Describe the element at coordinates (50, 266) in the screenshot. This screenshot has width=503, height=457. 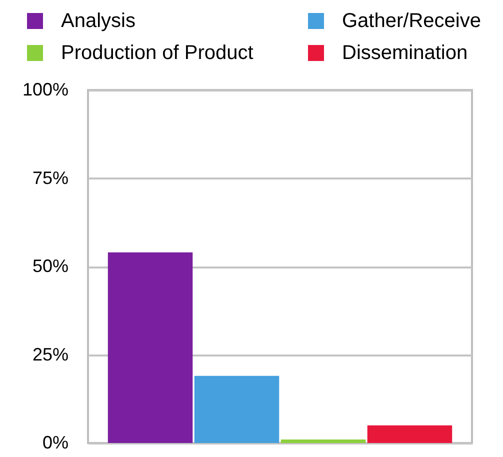
I see `y-tick-label: 50%` at that location.